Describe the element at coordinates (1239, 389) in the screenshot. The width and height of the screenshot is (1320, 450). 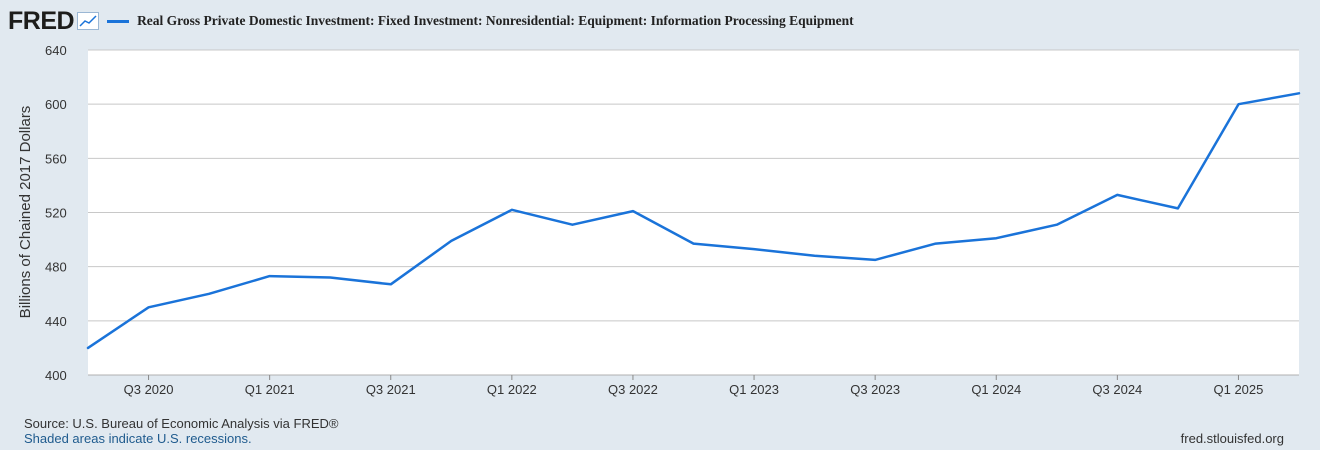
I see `x-tick-label: Q1 2025` at that location.